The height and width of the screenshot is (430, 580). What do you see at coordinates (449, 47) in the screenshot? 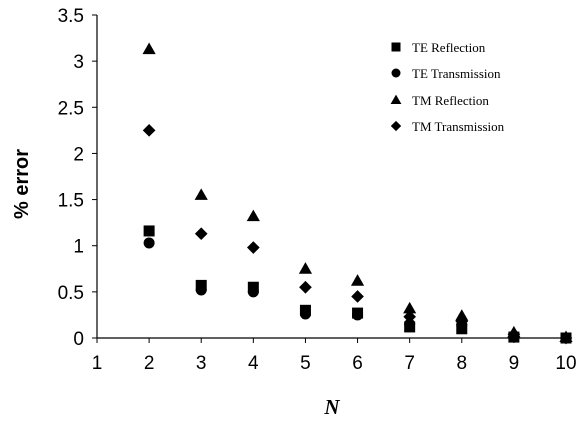
I see `legend-label-te-reflection: TE Reflection` at bounding box center [449, 47].